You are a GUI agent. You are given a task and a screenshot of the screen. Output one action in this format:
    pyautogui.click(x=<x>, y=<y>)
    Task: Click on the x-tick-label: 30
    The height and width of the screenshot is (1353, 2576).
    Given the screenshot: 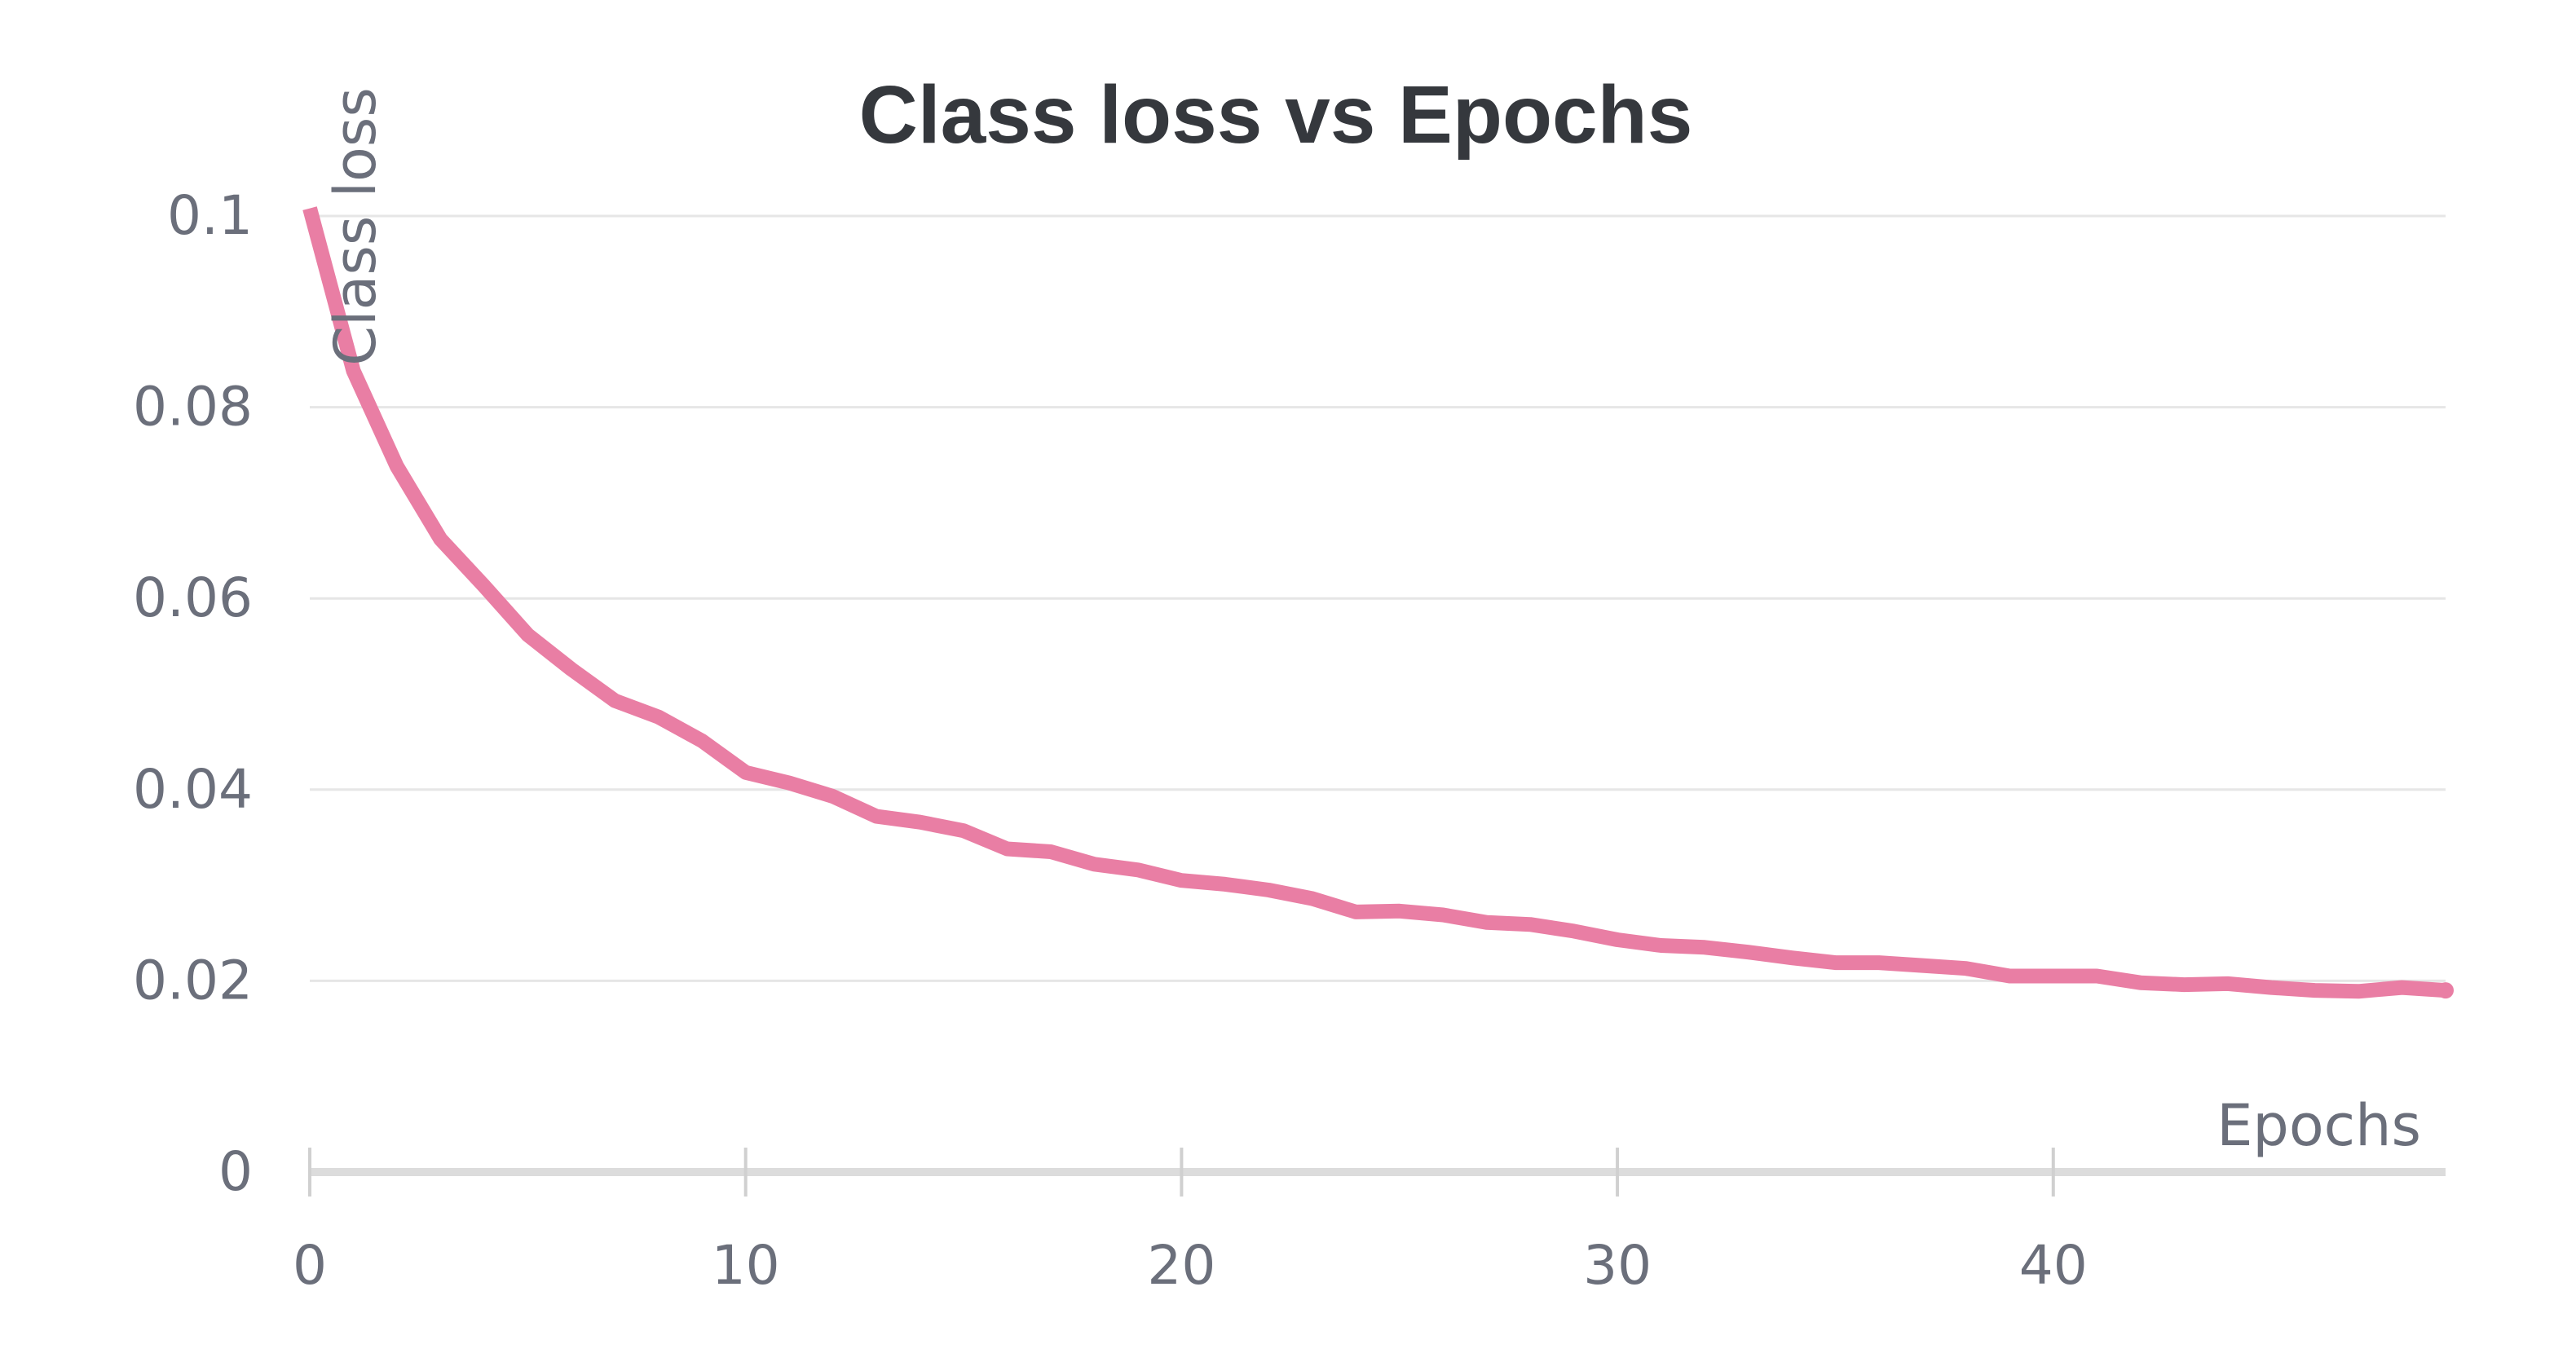 What is the action you would take?
    pyautogui.click(x=1617, y=1265)
    